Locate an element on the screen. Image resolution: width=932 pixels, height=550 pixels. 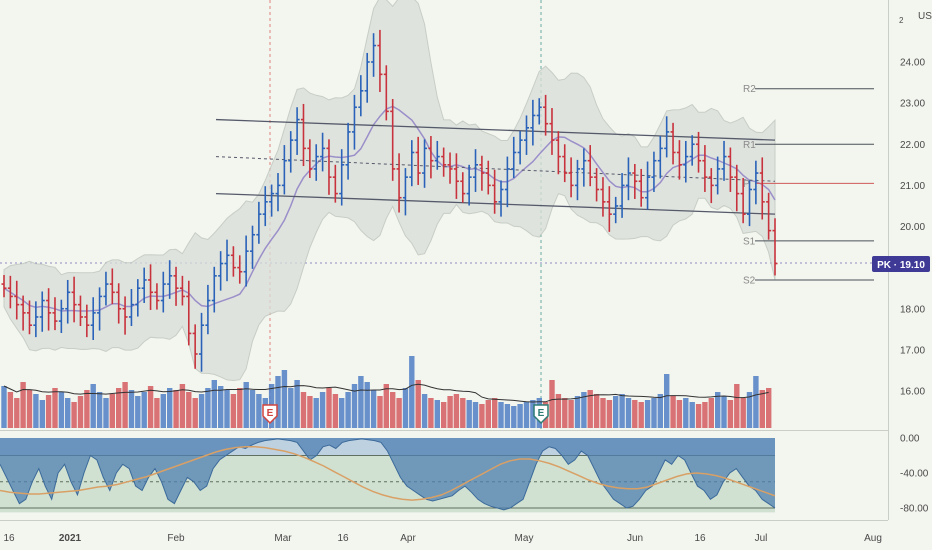
currency-marker: 2 is located at coordinates (901, 20).